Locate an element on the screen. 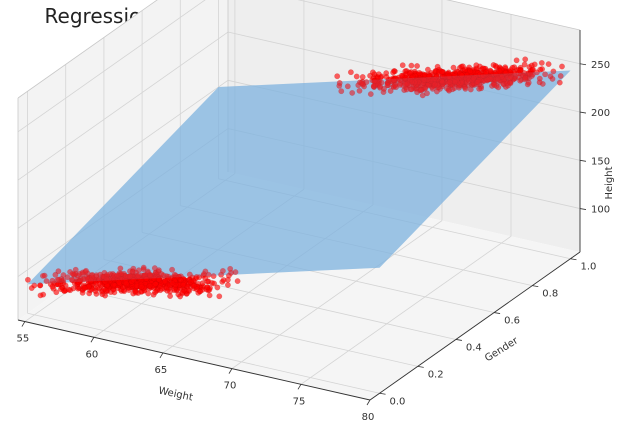 This screenshot has height=427, width=623. z-tick-label: 200 is located at coordinates (600, 113).